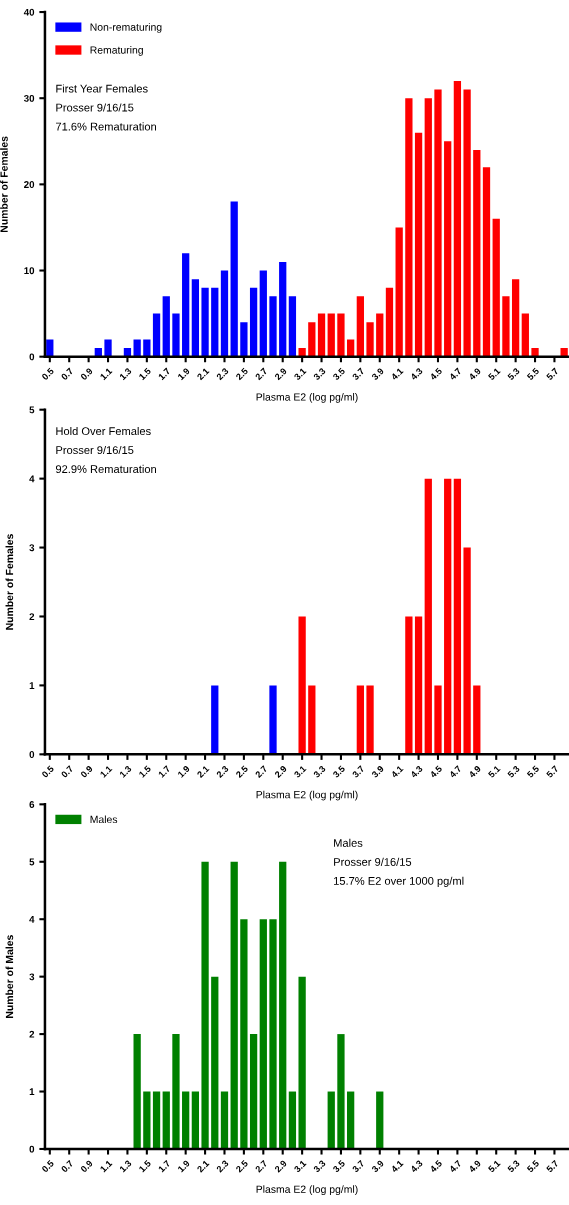  I want to click on y-tick-label: 20, so click(29, 184).